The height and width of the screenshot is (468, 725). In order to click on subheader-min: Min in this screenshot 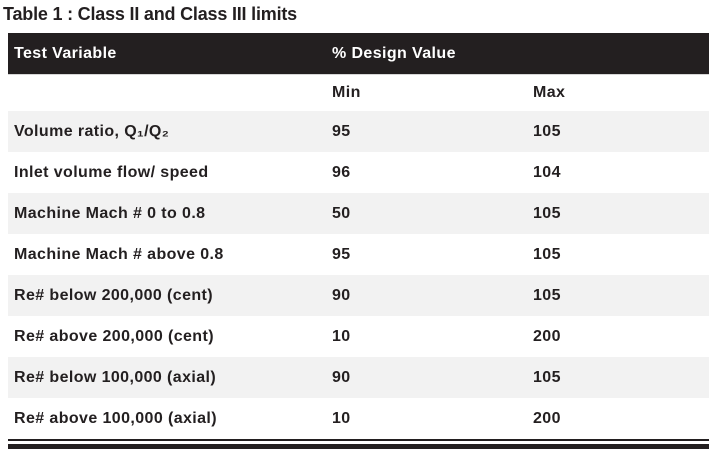, I will do `click(346, 92)`.